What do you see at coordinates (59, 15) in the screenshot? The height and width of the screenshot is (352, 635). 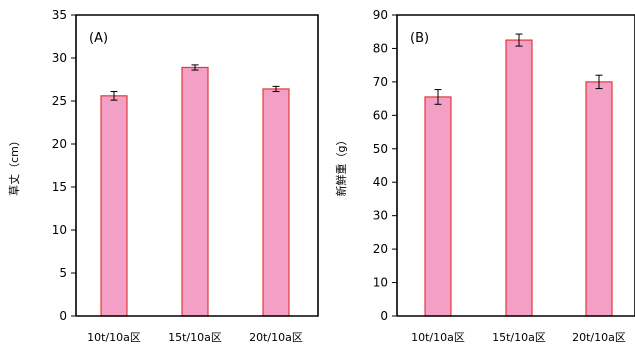 I see `a-ytick-label: 35` at bounding box center [59, 15].